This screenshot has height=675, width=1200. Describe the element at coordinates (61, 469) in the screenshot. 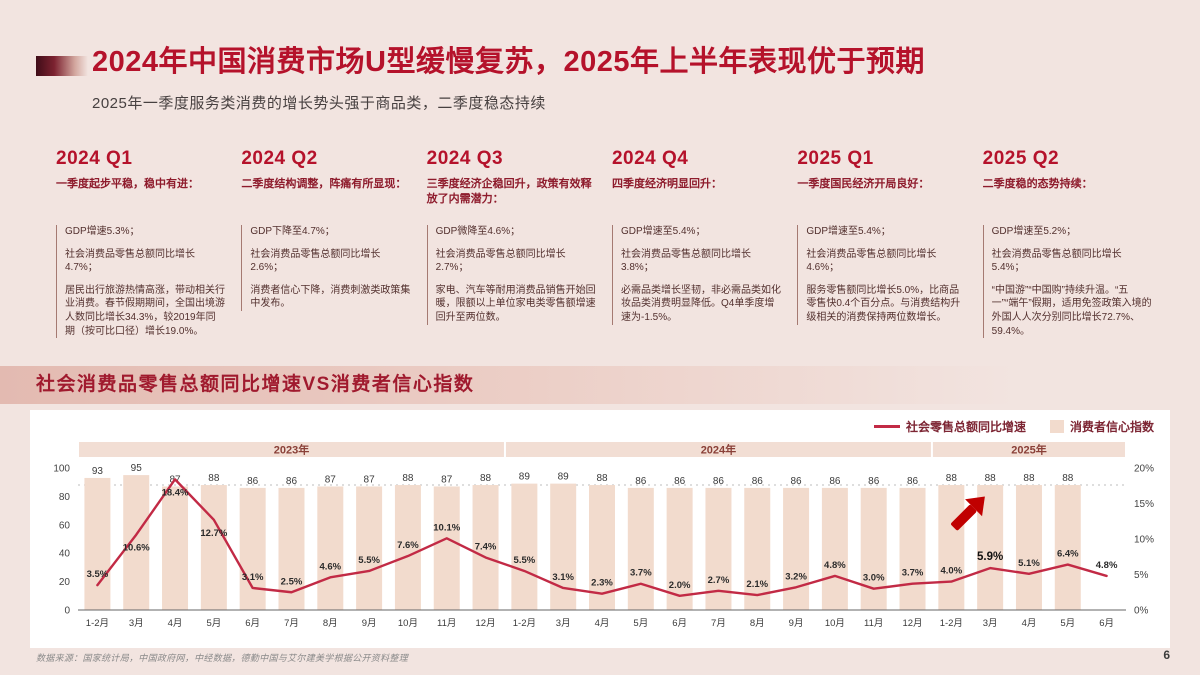

I see `left-axis-tick: 100` at that location.